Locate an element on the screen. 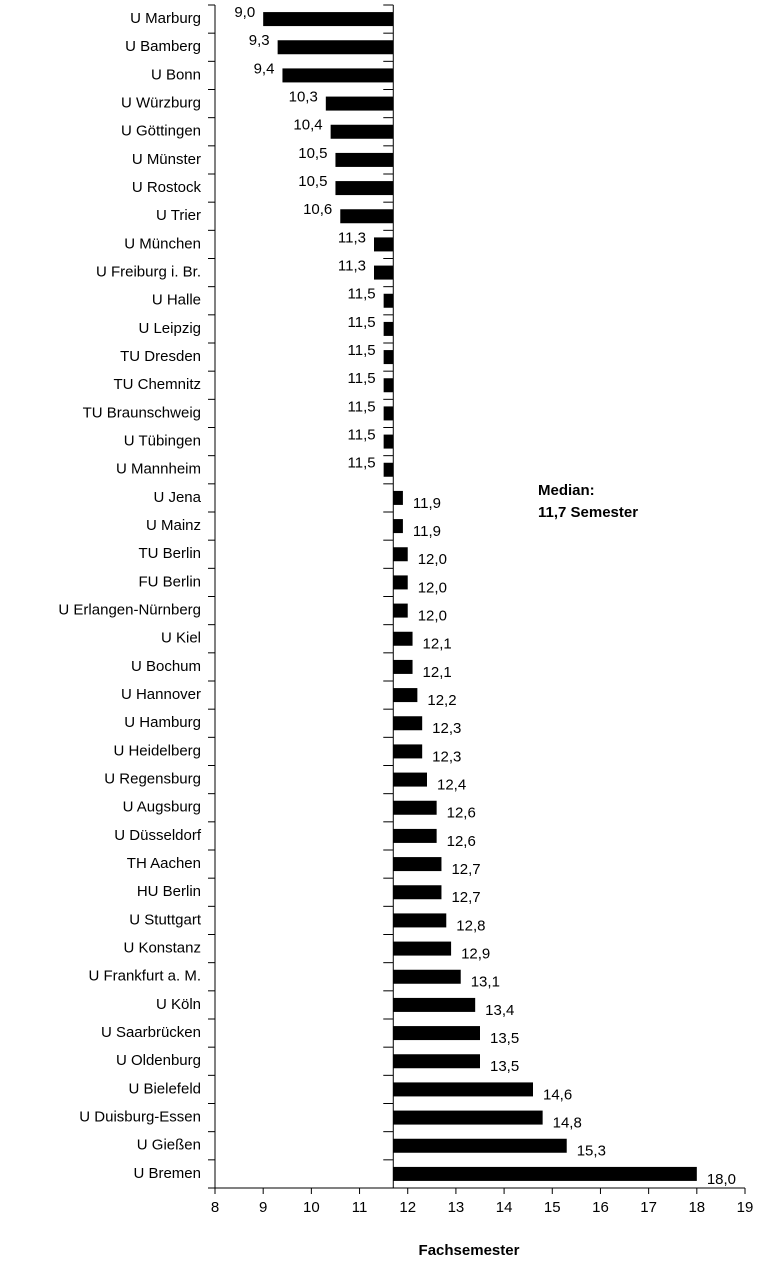 This screenshot has height=1274, width=761. x-tick-label: 12 is located at coordinates (407, 1207).